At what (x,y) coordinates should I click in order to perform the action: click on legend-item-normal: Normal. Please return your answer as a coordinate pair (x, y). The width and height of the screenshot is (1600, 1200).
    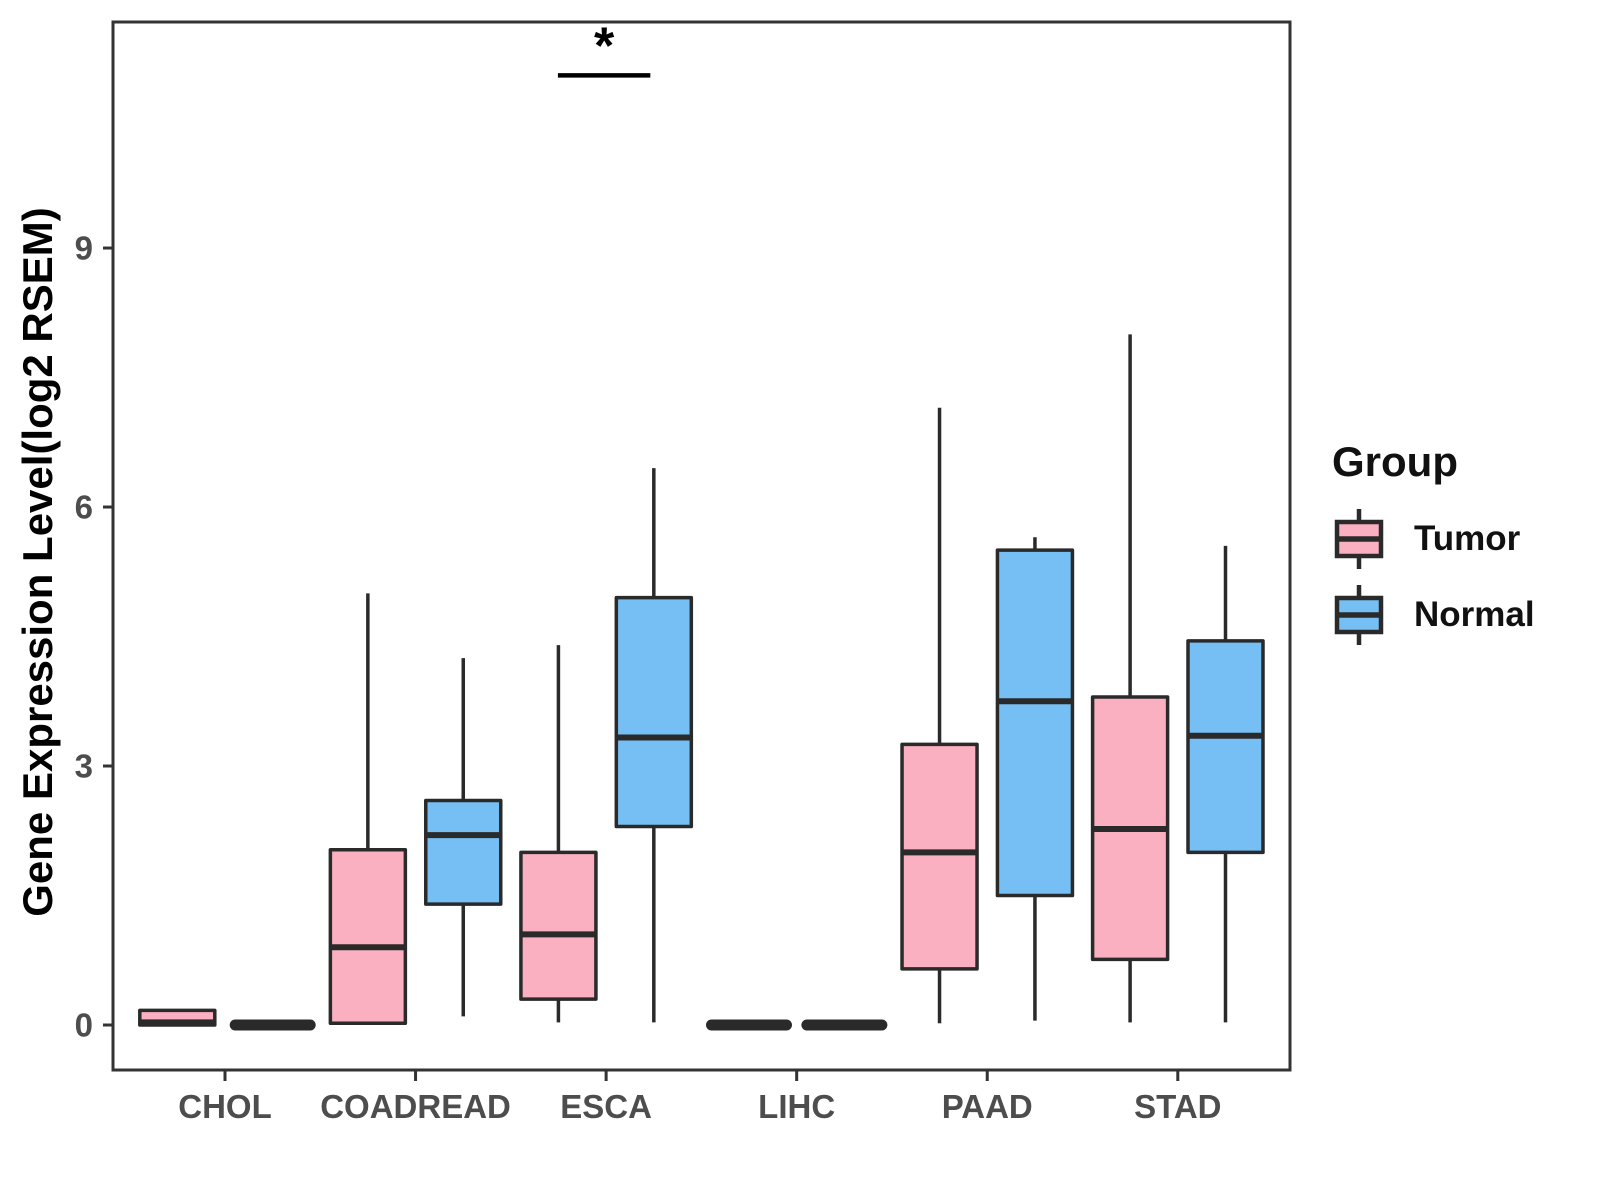
    Looking at the image, I should click on (1432, 615).